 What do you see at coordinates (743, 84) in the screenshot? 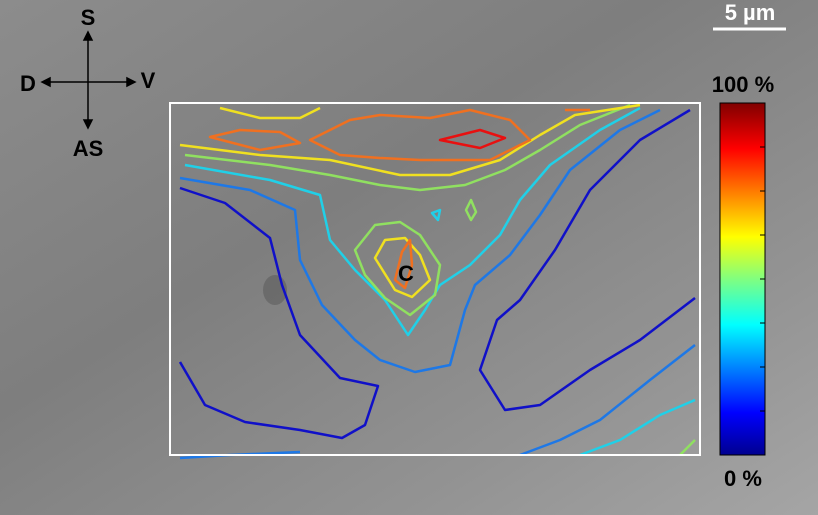
I see `colorbar-max-label: 100 %` at bounding box center [743, 84].